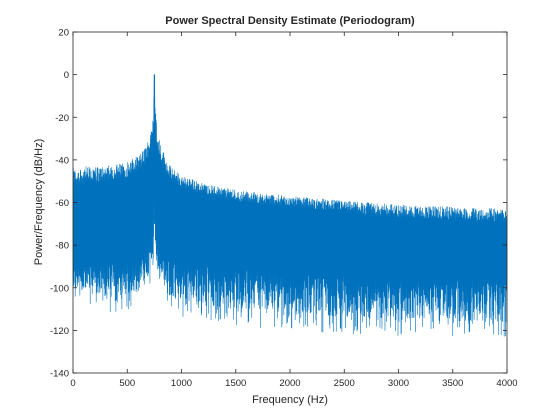 This screenshot has width=560, height=420. Describe the element at coordinates (289, 383) in the screenshot. I see `x-tick-label: 2000` at that location.